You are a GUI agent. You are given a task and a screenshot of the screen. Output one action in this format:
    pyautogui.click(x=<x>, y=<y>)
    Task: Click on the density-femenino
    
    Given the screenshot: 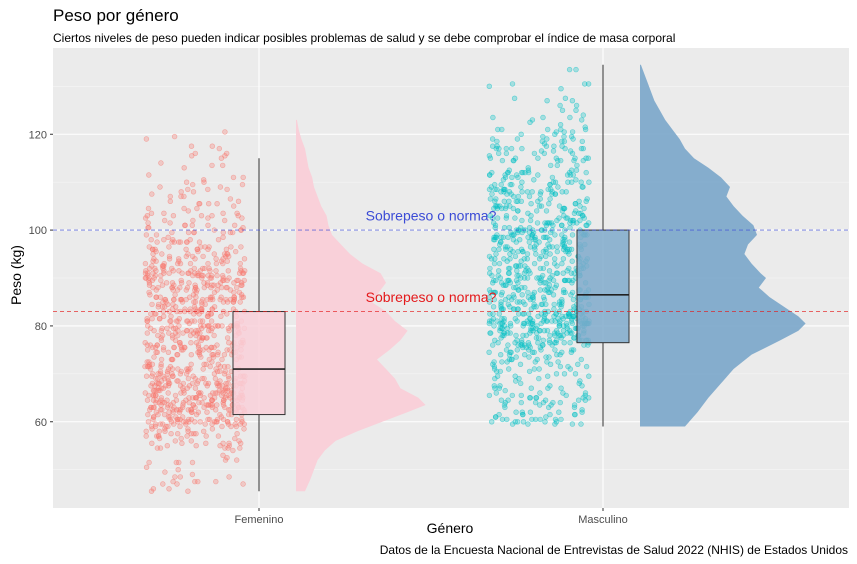 What is the action you would take?
    pyautogui.click(x=361, y=305)
    